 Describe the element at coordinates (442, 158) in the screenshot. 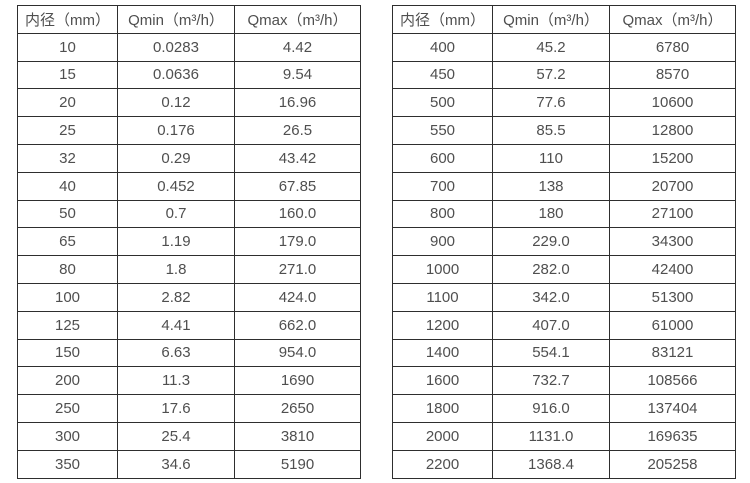

I see `table-cell: 600` at that location.